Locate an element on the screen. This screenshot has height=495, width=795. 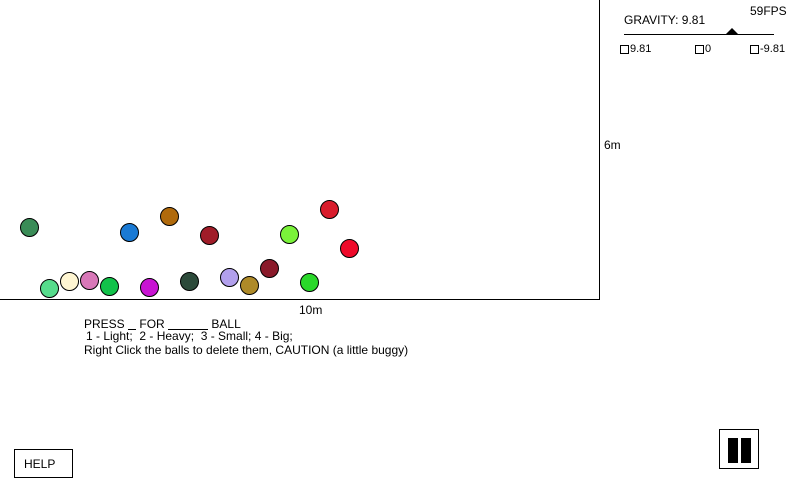
pause-button is located at coordinates (739, 449).